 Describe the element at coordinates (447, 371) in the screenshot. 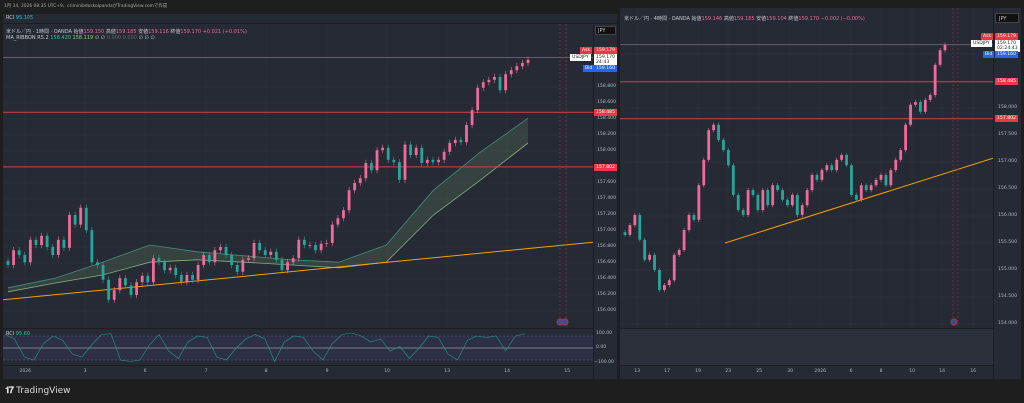

I see `time-tick: 13` at that location.